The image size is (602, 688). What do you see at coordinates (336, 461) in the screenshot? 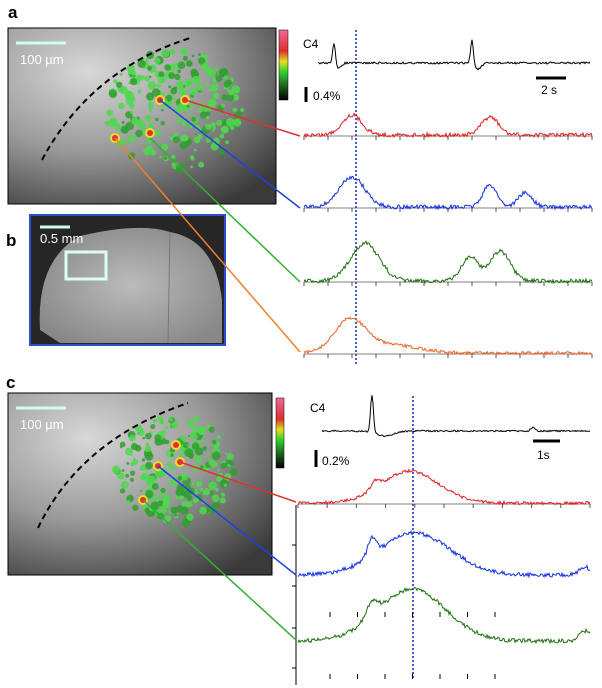
I see `amp-label: 0.2%` at bounding box center [336, 461].